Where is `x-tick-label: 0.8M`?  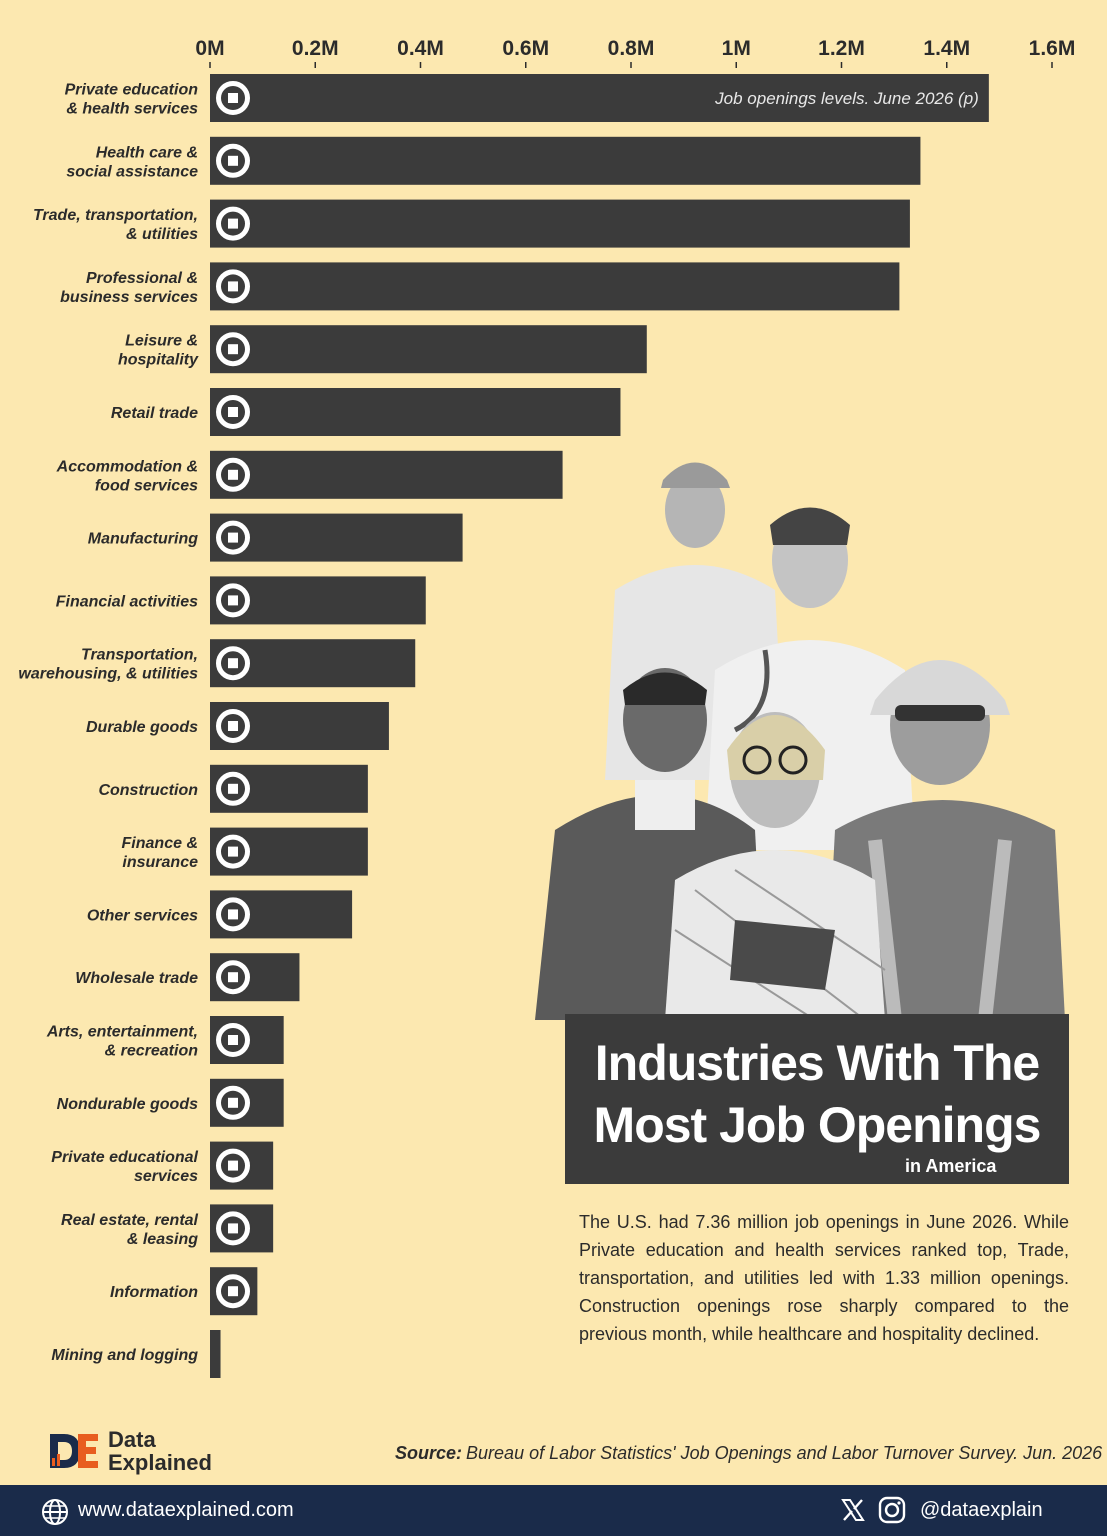
x-tick-label: 0.8M is located at coordinates (631, 48).